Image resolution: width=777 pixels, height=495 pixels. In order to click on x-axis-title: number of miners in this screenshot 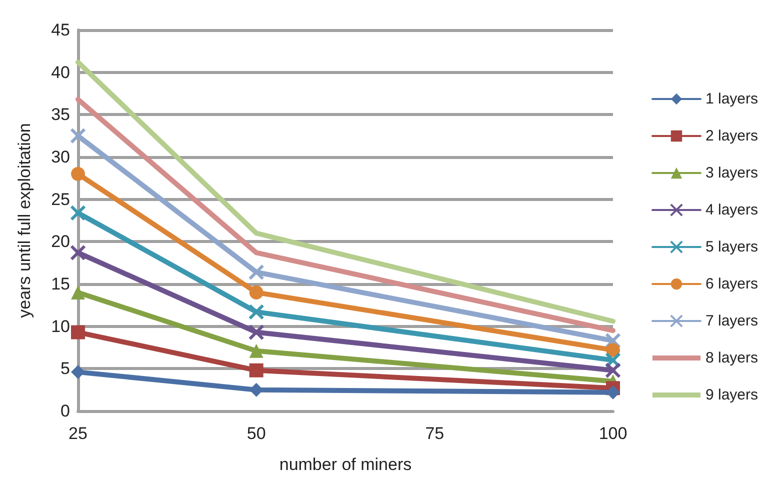, I will do `click(345, 464)`.